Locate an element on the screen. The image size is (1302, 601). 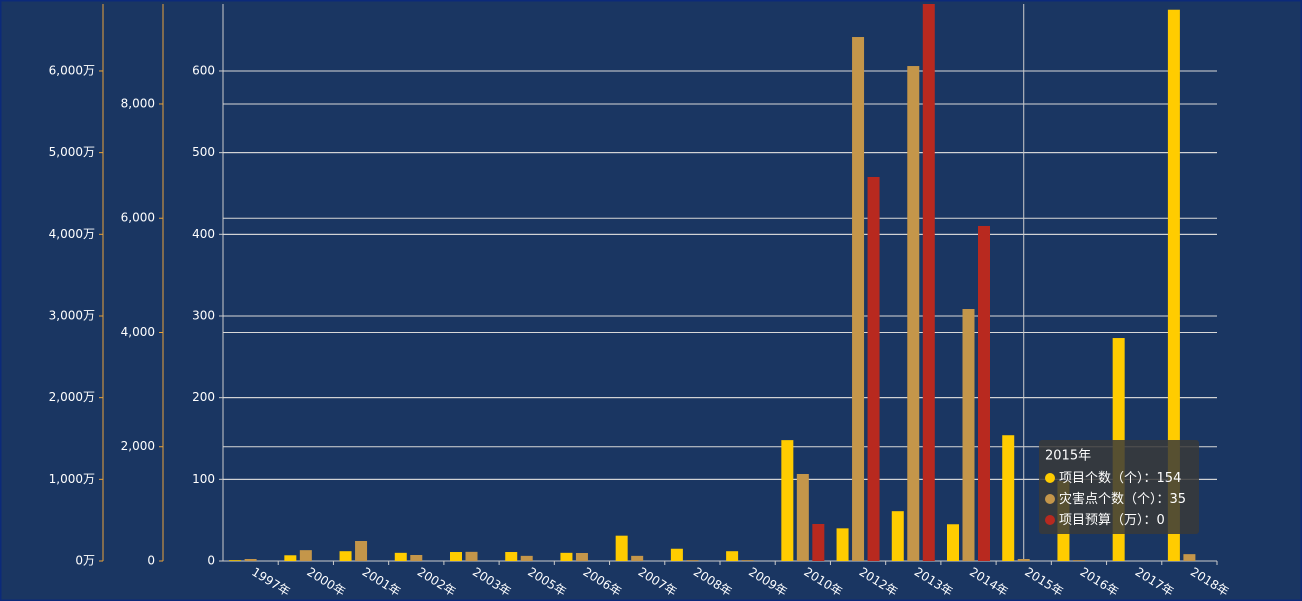
y-tick-label: 2,000万 is located at coordinates (72, 397).